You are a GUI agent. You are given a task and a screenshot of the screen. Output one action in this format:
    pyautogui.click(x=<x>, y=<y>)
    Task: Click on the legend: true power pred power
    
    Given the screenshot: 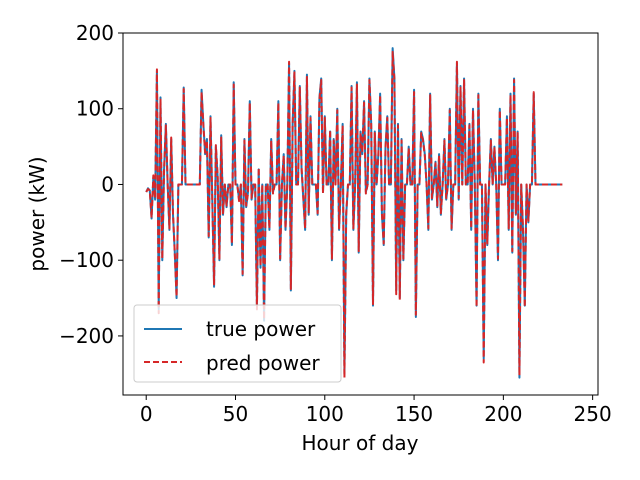 What is the action you would take?
    pyautogui.click(x=237, y=343)
    